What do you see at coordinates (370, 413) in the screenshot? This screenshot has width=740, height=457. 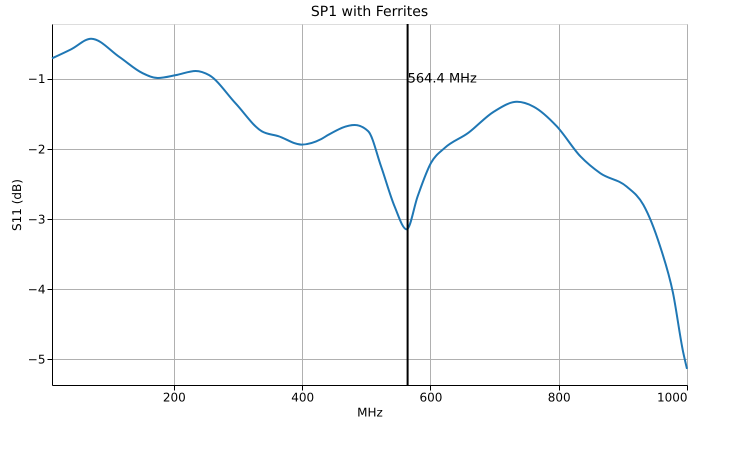 I see `x-axis-title: MHz` at bounding box center [370, 413].